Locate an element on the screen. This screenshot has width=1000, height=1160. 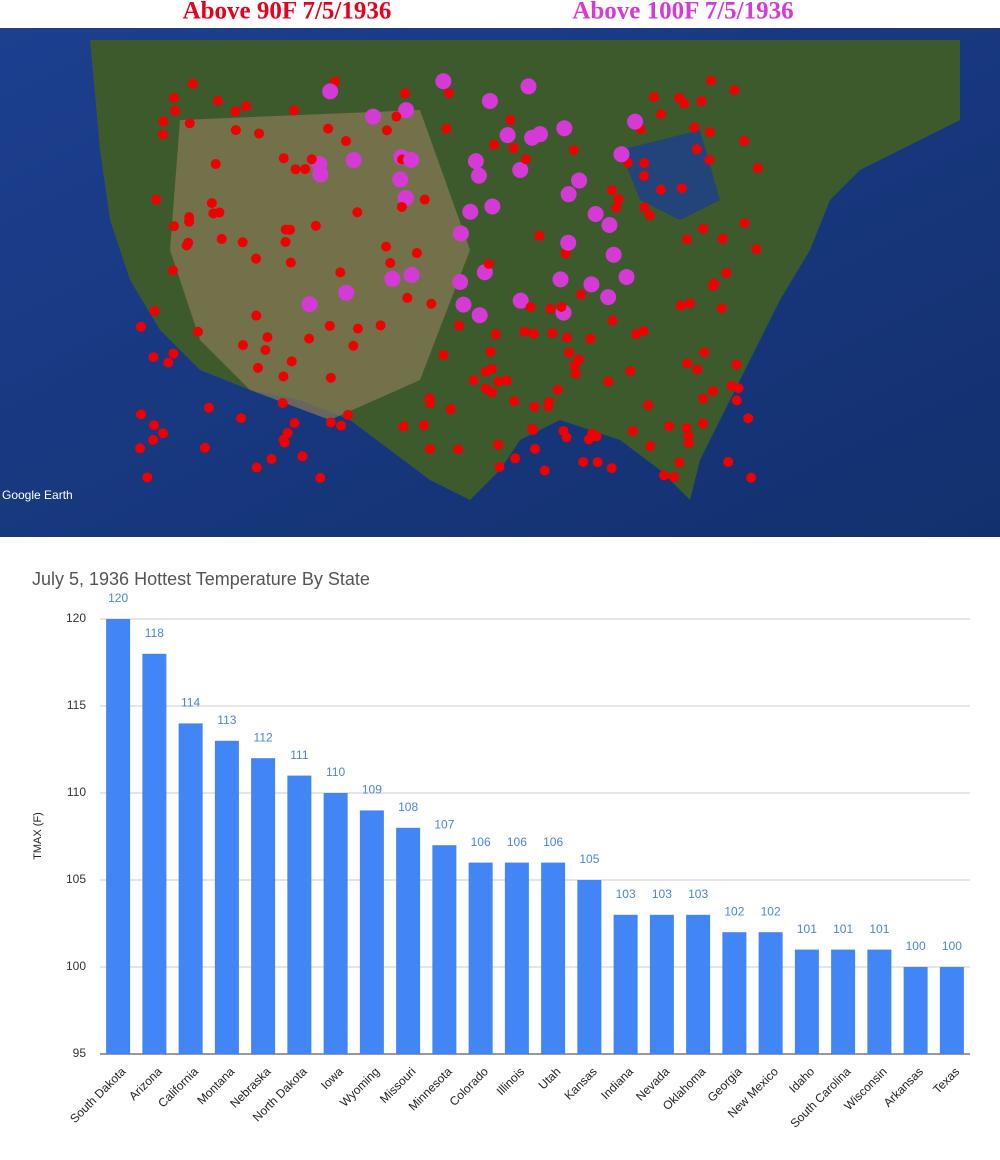
value-label: 108 is located at coordinates (408, 807).